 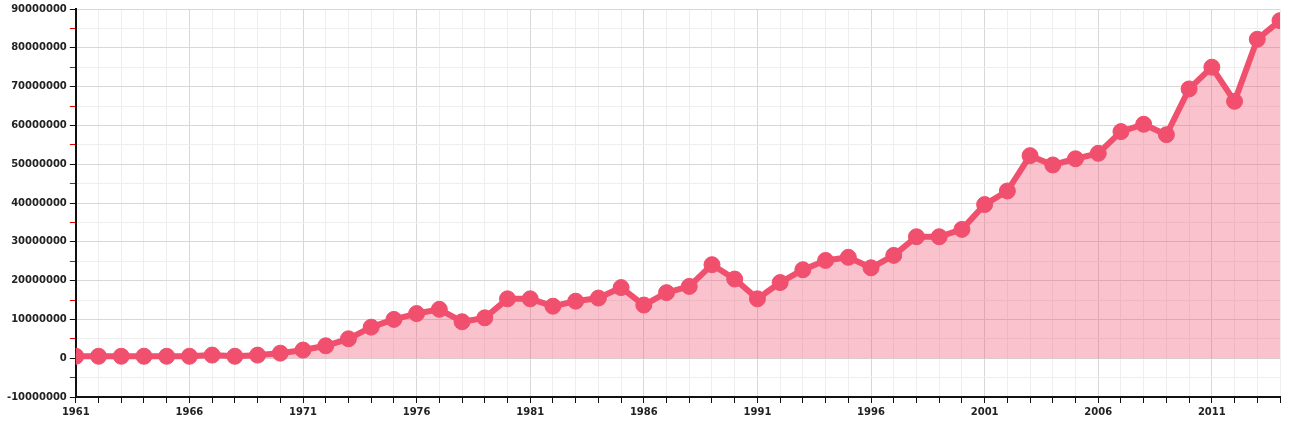 What do you see at coordinates (757, 411) in the screenshot?
I see `x-tick-label: 1991` at bounding box center [757, 411].